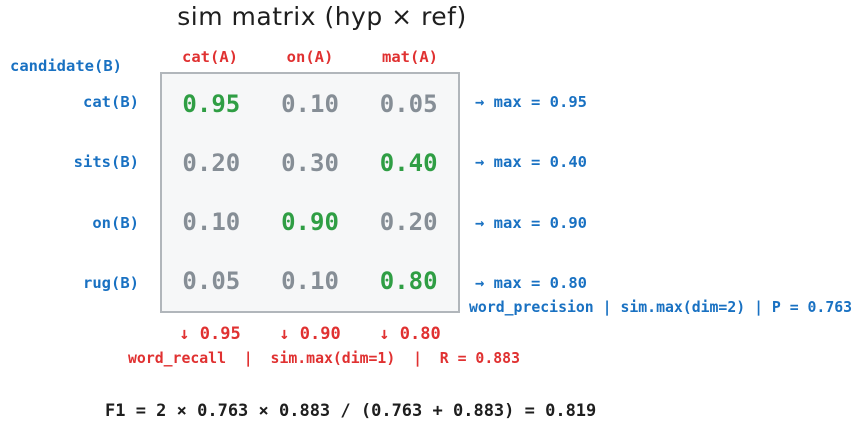  Describe the element at coordinates (410, 334) in the screenshot. I see `column-max-note: ↓ 0.80` at that location.